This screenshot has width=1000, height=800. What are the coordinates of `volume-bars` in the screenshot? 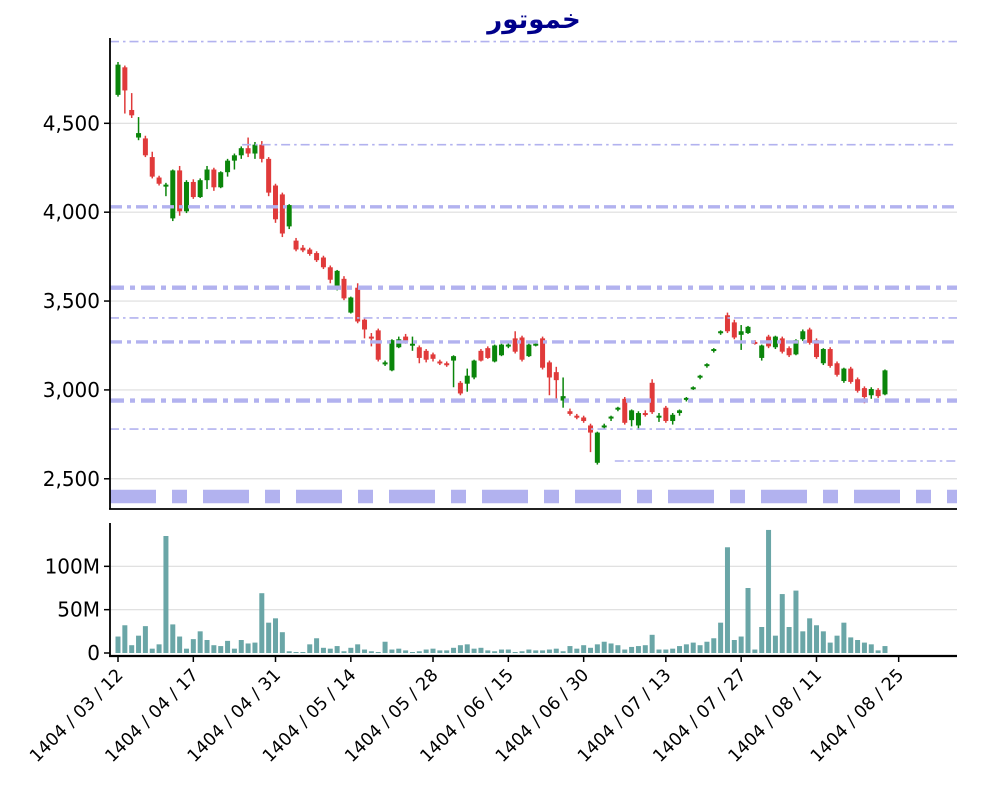 It's located at (501, 591).